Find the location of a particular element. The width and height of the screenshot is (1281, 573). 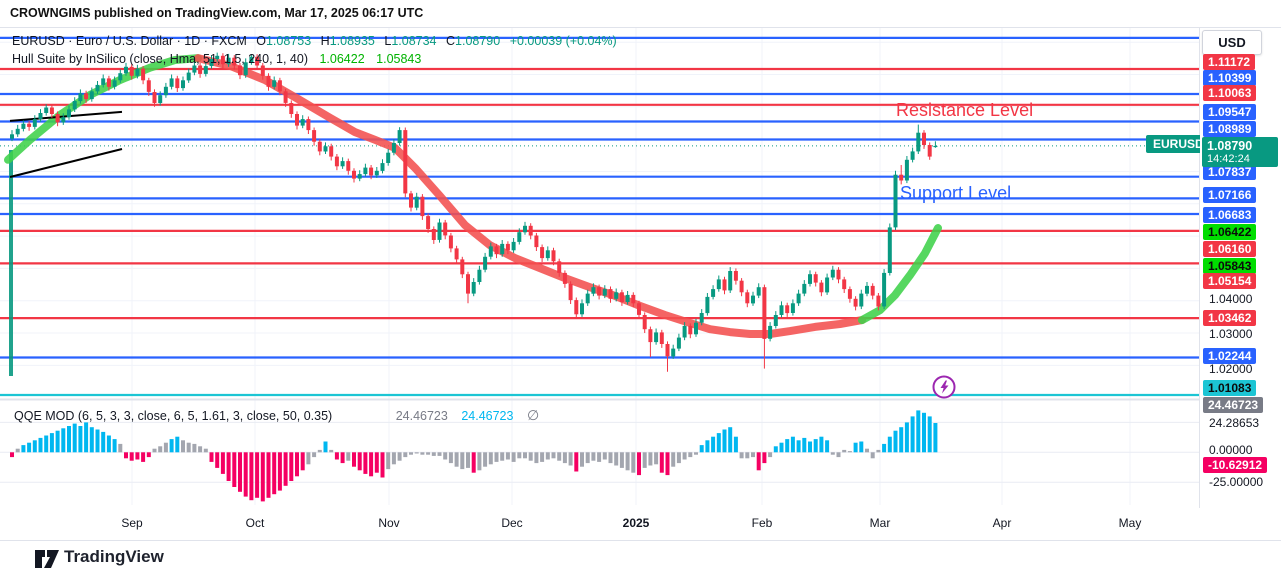

price-scale-label: 1.01083 is located at coordinates (1230, 388).